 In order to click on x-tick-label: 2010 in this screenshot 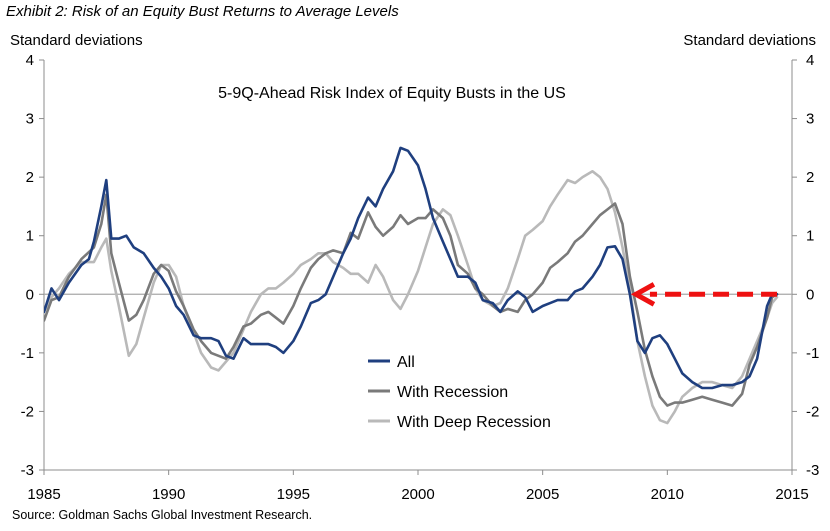, I will do `click(667, 494)`.